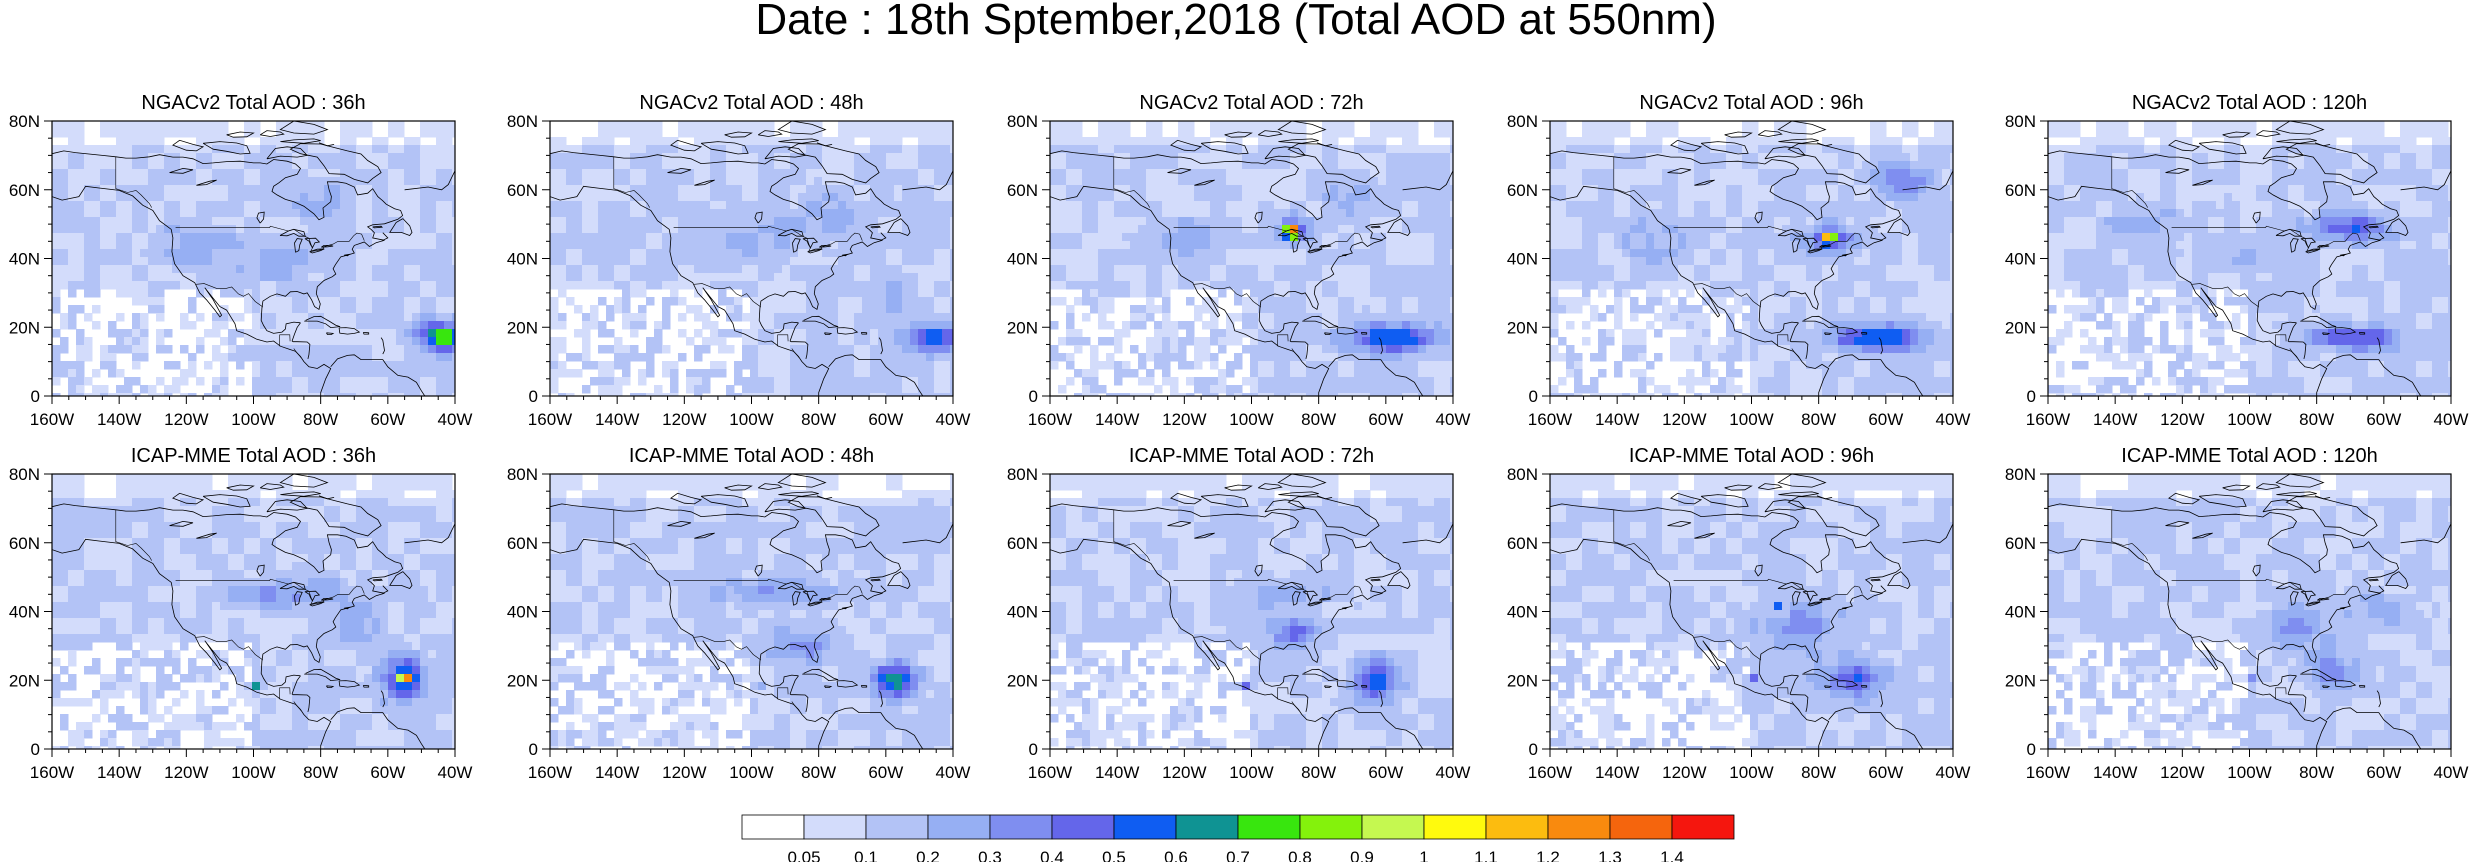 The image size is (2472, 862). I want to click on panel-title: NGACv2 Total AOD : 96h, so click(1751, 103).